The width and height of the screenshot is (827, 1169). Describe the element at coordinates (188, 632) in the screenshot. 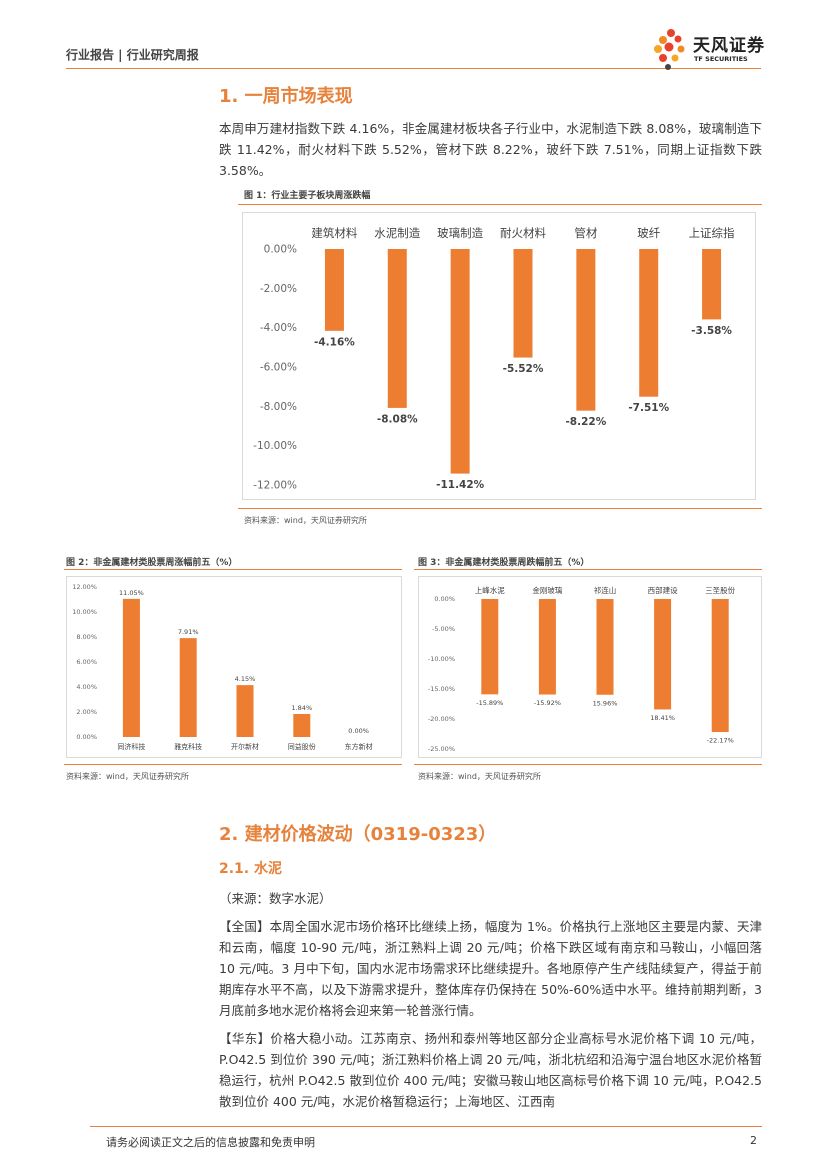

I see `data-label: 7.91%` at that location.